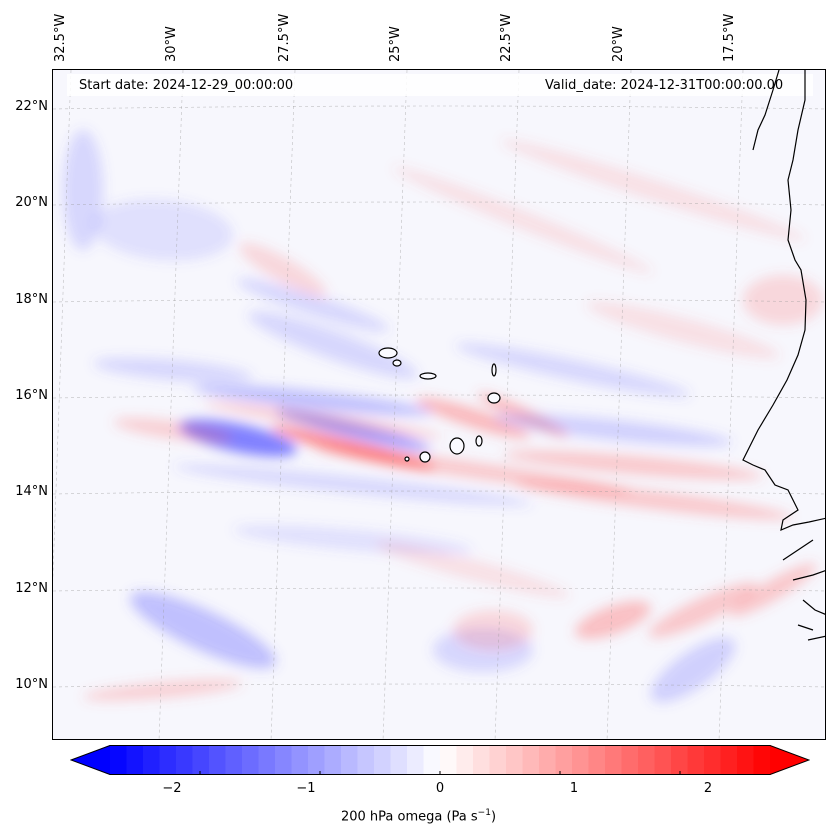 Image resolution: width=837 pixels, height=839 pixels. Describe the element at coordinates (31, 106) in the screenshot. I see `lat-label-22n: 22°N` at that location.